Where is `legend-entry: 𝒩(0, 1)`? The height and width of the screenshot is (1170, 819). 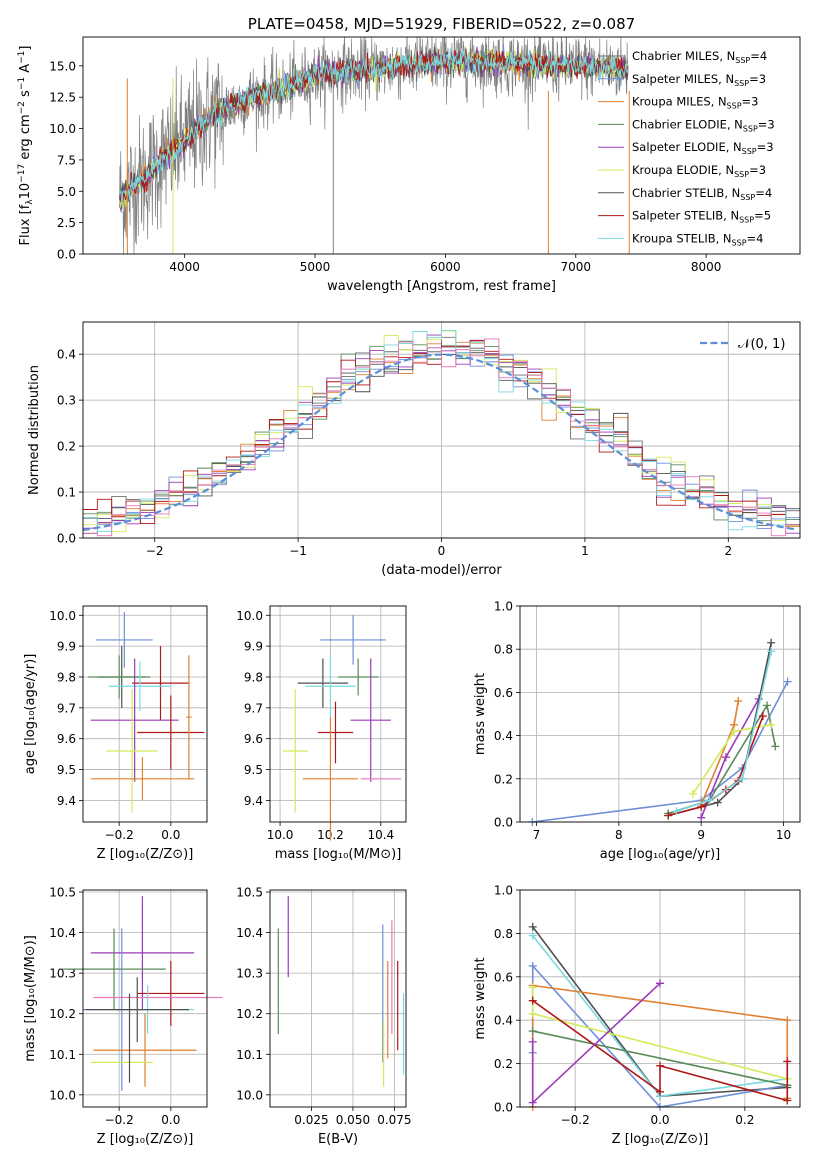 legend-entry: 𝒩(0, 1) is located at coordinates (761, 344).